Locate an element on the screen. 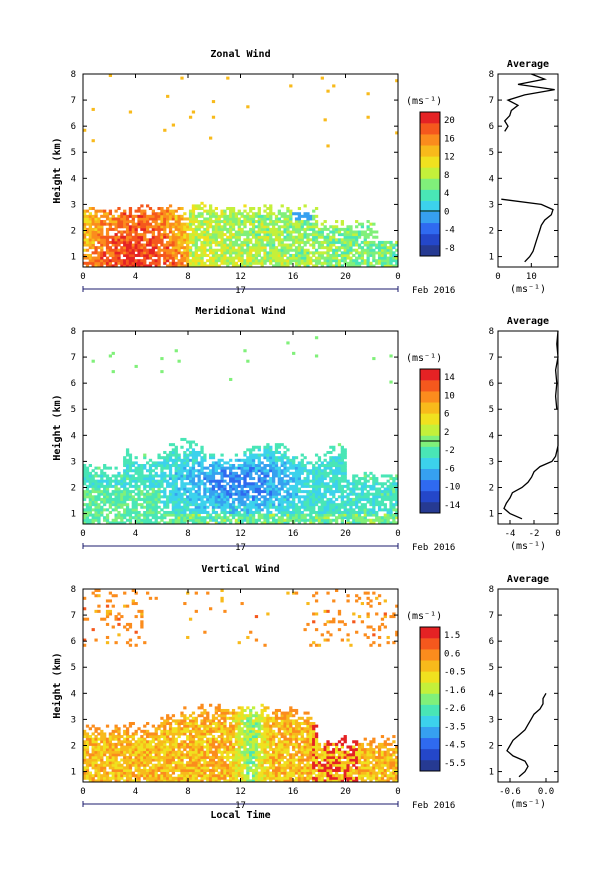 This screenshot has height=873, width=611. y-tick-label: 7 is located at coordinates (73, 101).